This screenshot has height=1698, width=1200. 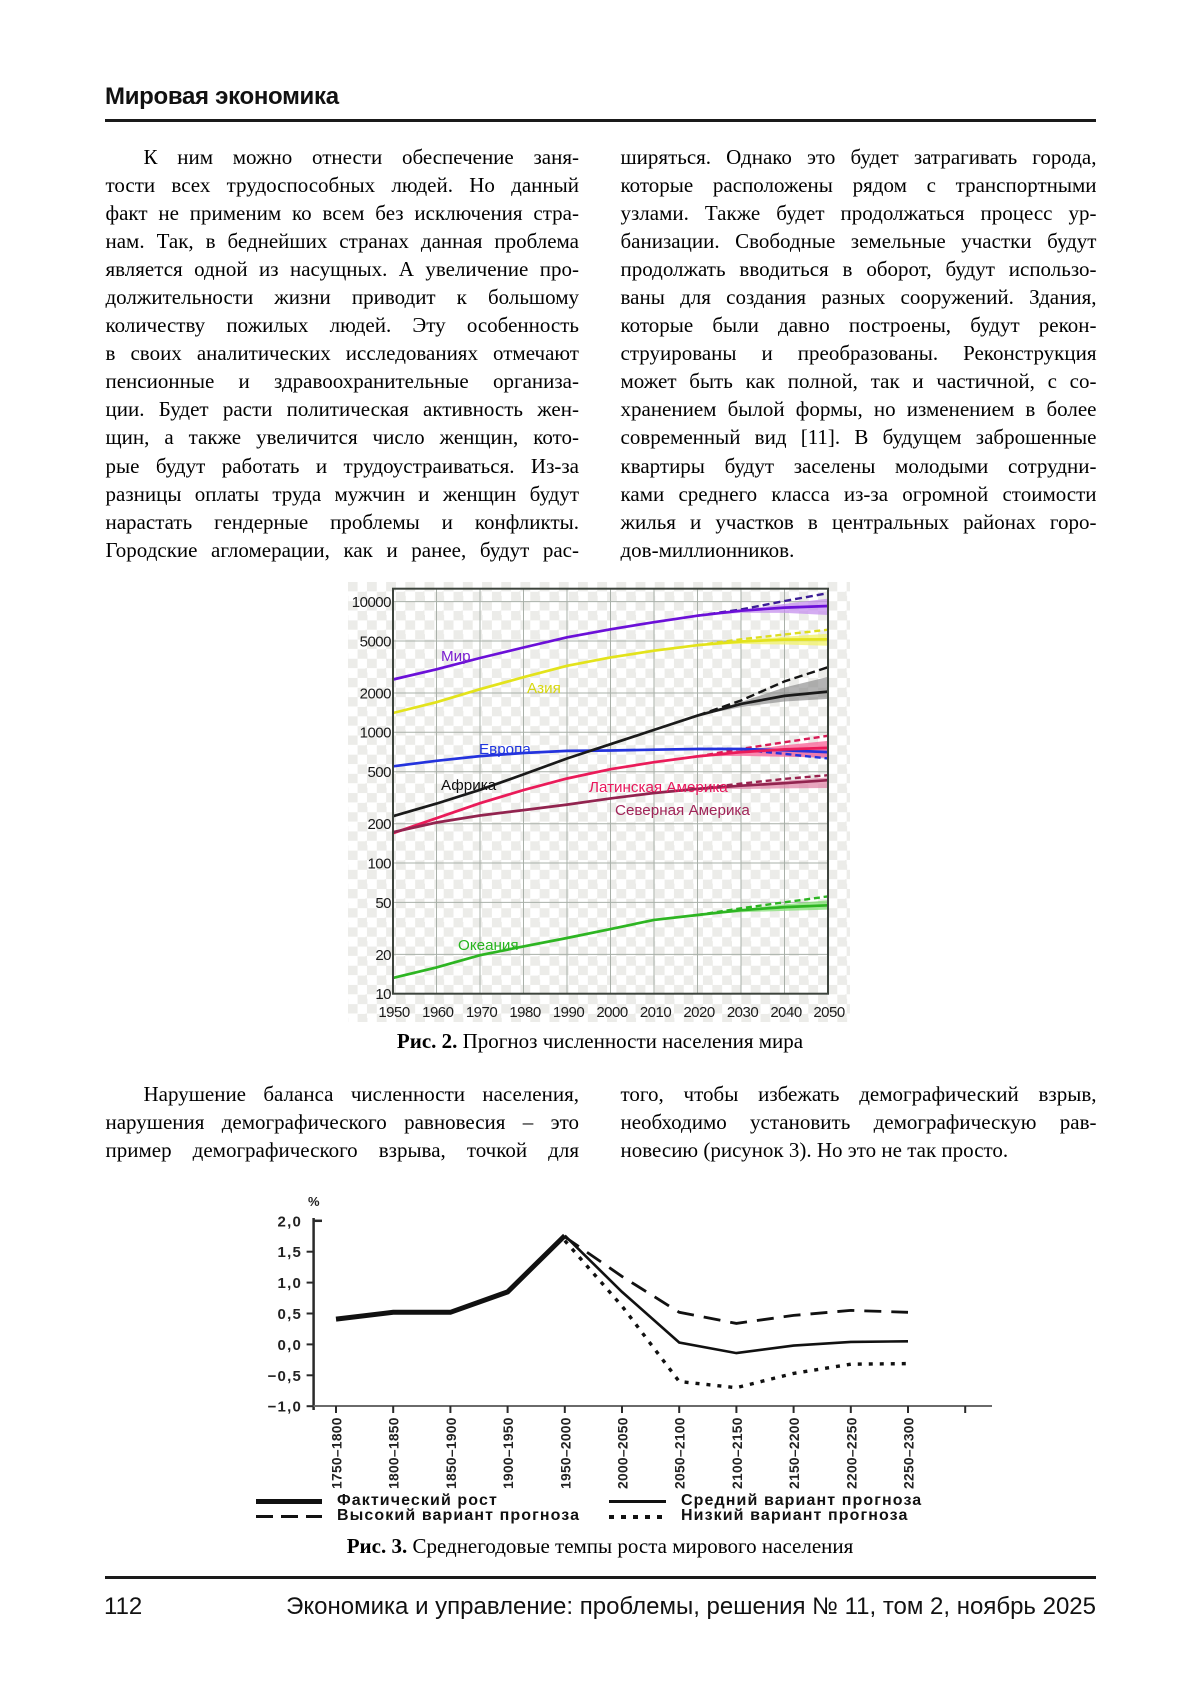 What do you see at coordinates (383, 955) in the screenshot?
I see `svg-text: 20` at bounding box center [383, 955].